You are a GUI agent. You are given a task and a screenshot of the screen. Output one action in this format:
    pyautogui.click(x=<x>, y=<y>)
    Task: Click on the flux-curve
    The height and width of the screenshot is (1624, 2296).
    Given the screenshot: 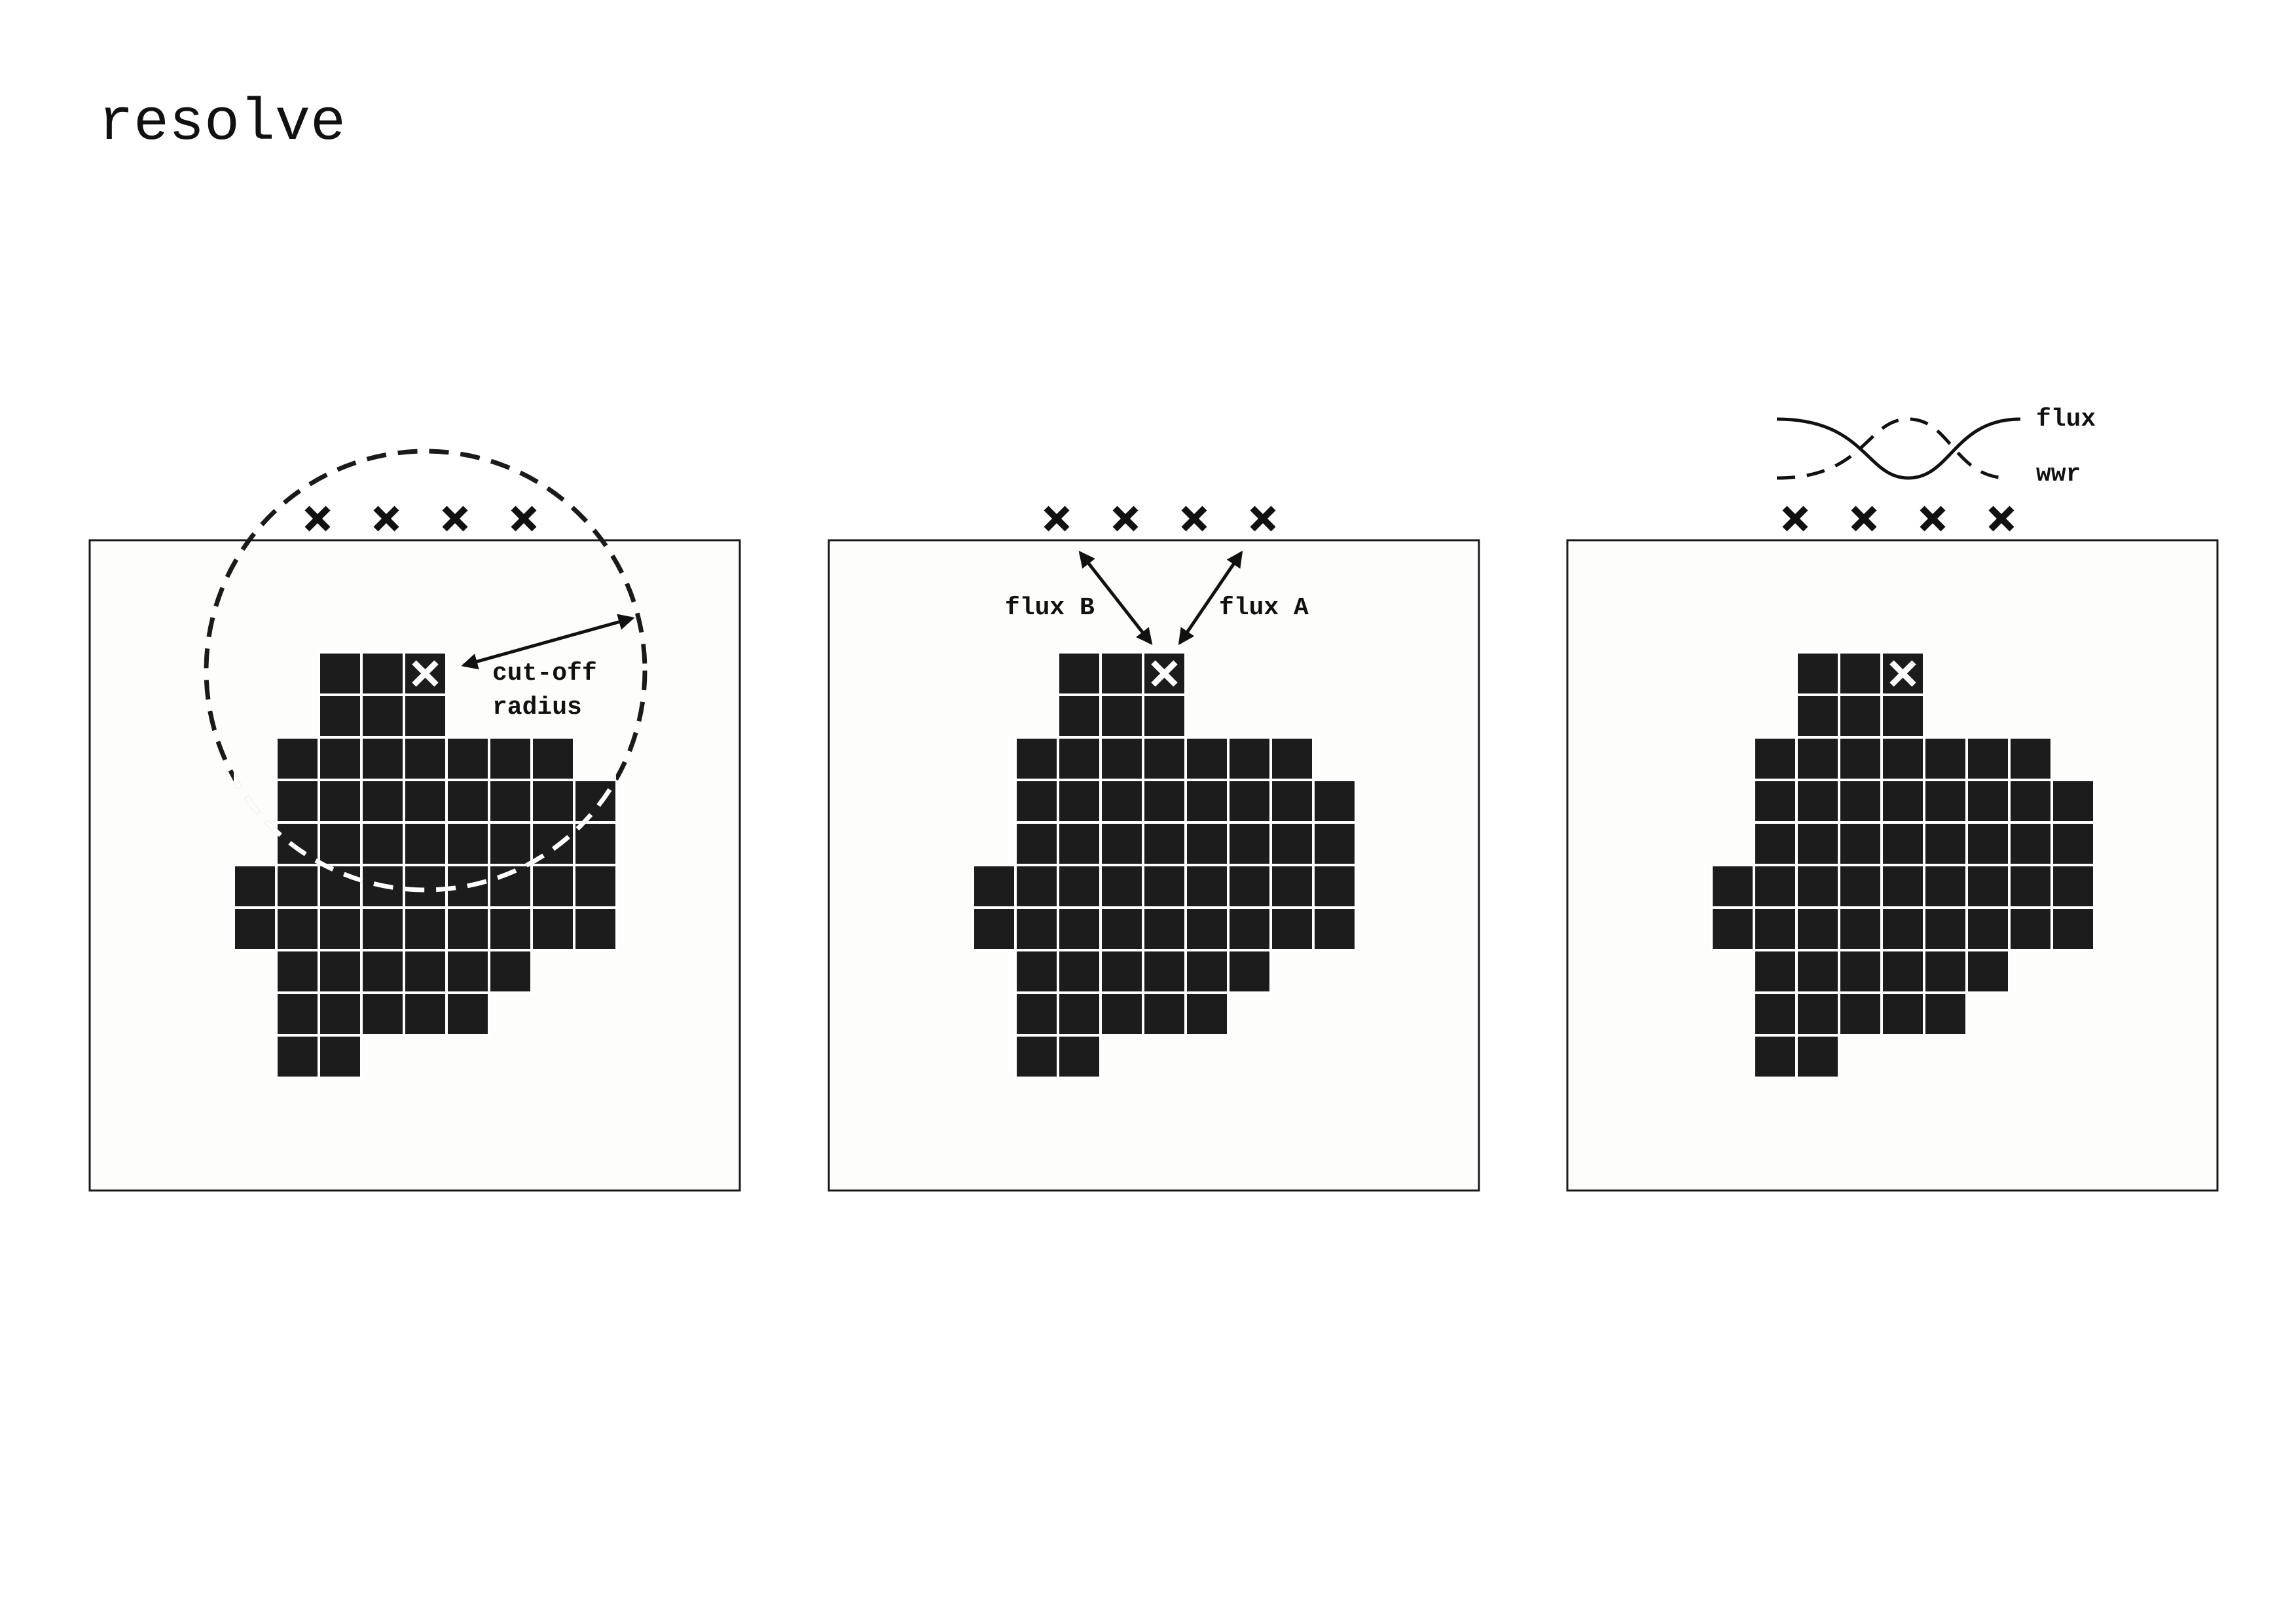 What is the action you would take?
    pyautogui.click(x=1898, y=448)
    